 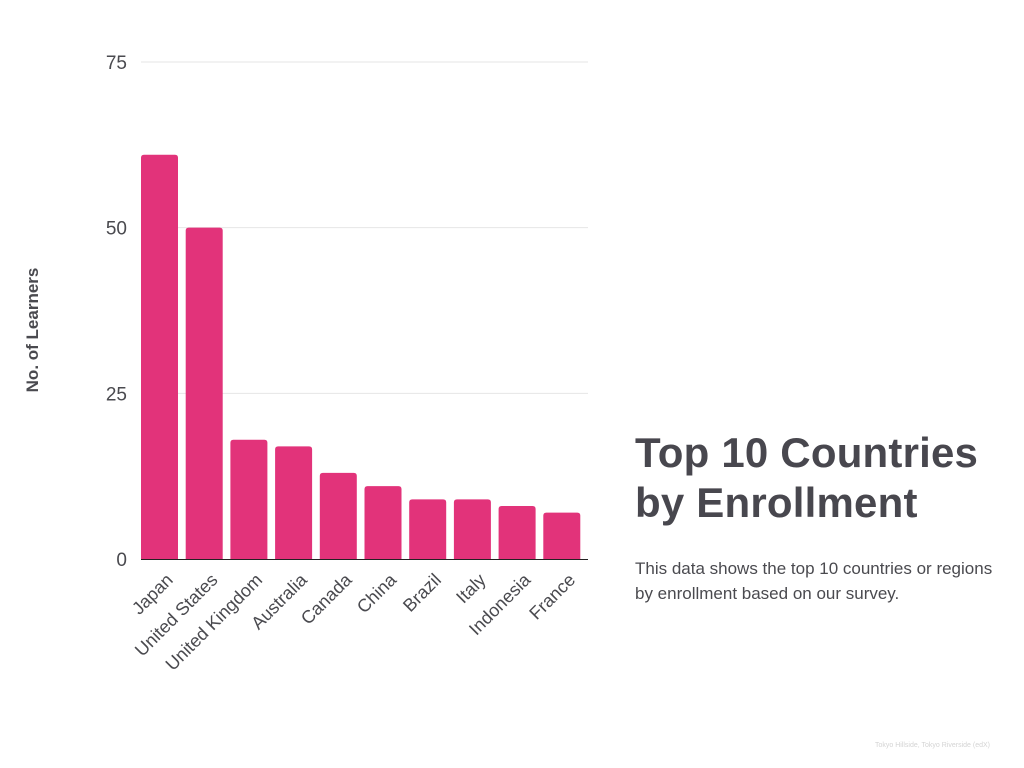 What do you see at coordinates (807, 477) in the screenshot?
I see `chart-title: Top 10 Countries by Enrollment` at bounding box center [807, 477].